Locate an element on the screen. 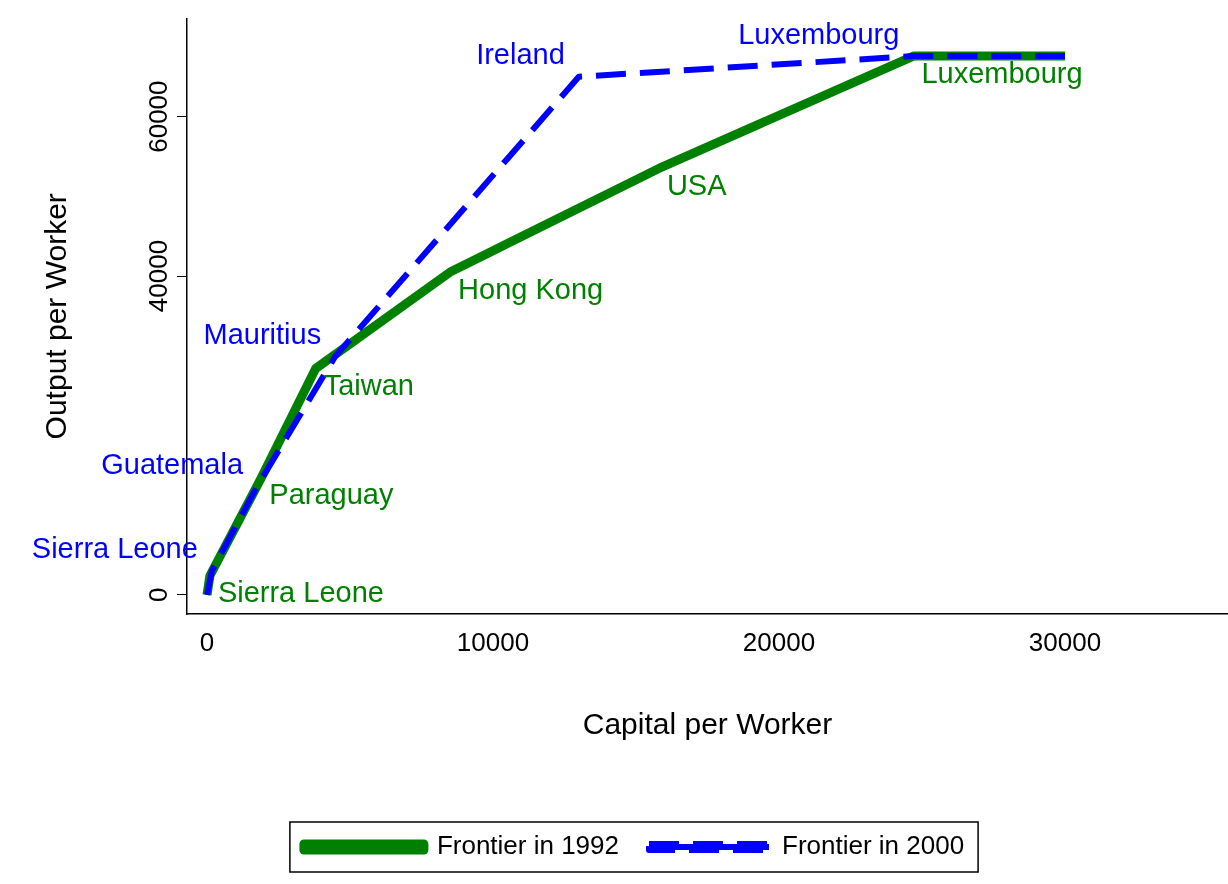 The image size is (1228, 884). y-tick-label: 60000 is located at coordinates (158, 116).